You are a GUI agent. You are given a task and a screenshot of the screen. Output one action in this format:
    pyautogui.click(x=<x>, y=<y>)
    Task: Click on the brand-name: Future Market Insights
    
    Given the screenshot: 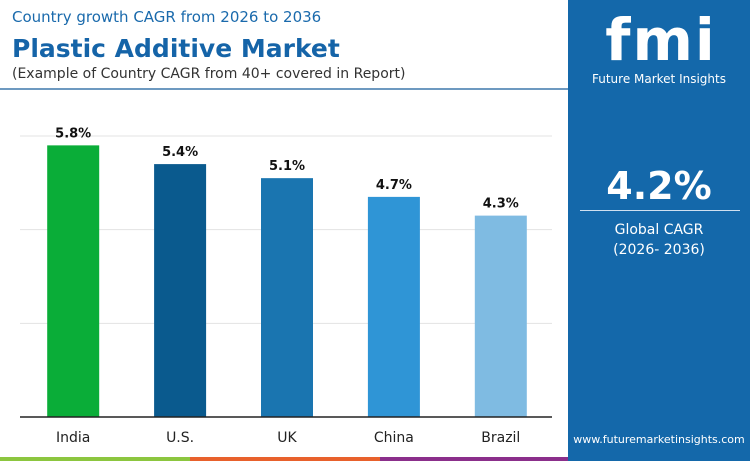 What is the action you would take?
    pyautogui.click(x=658, y=79)
    